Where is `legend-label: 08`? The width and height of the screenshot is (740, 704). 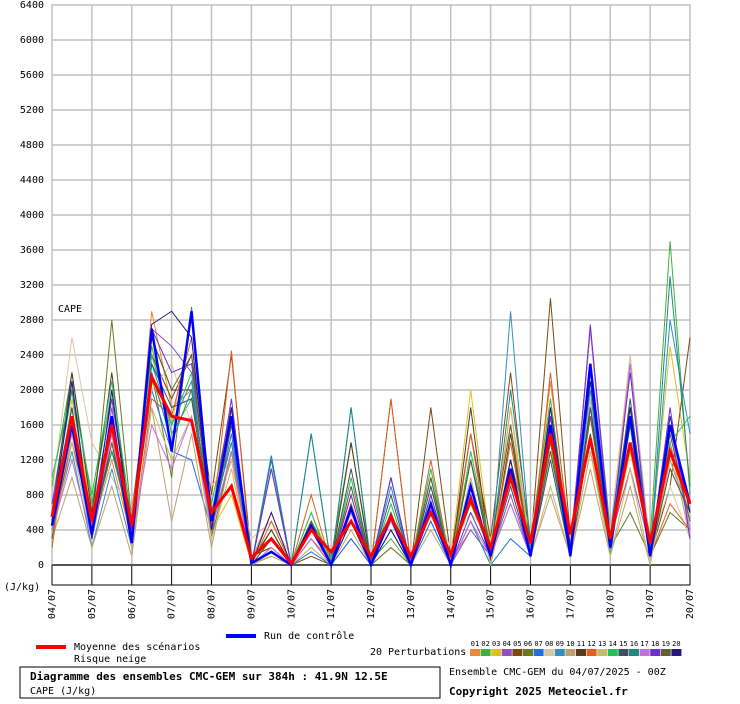
legend-label: 08 is located at coordinates (549, 644).